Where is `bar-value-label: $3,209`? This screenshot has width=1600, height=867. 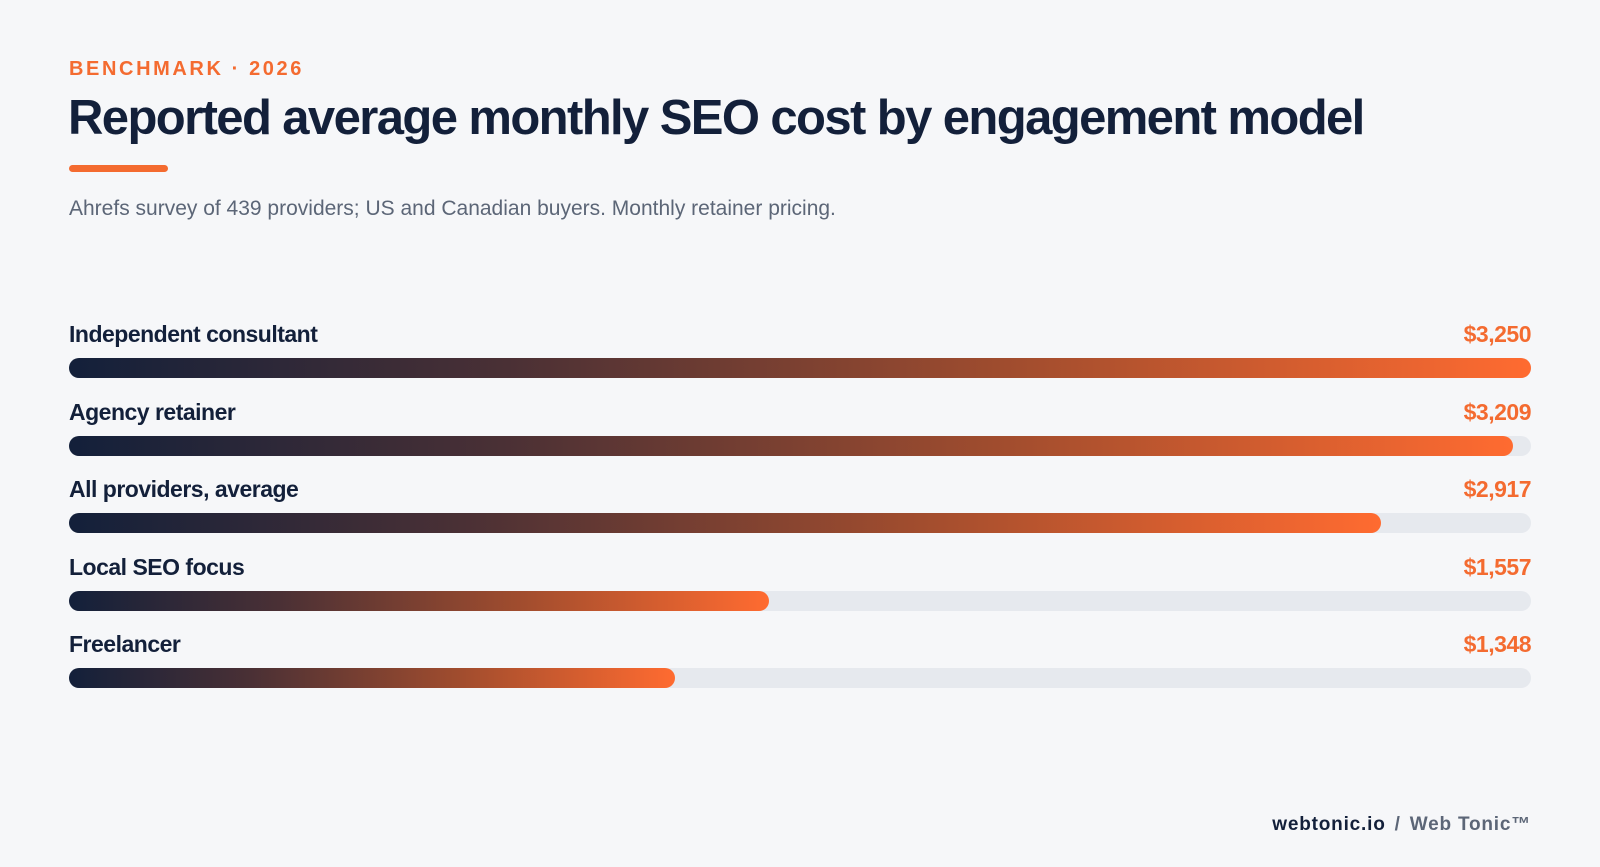 bar-value-label: $3,209 is located at coordinates (1497, 411).